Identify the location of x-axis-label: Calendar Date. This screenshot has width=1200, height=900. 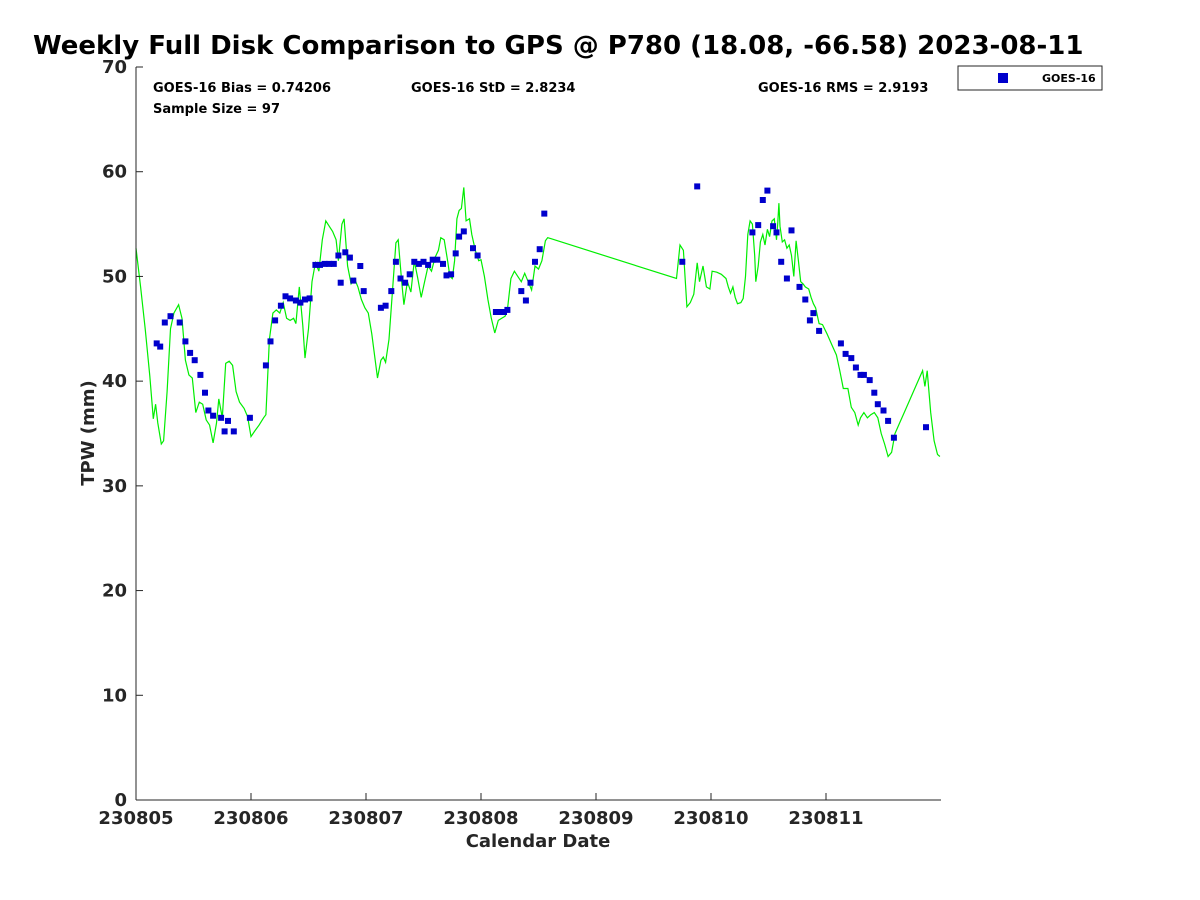
(538, 841).